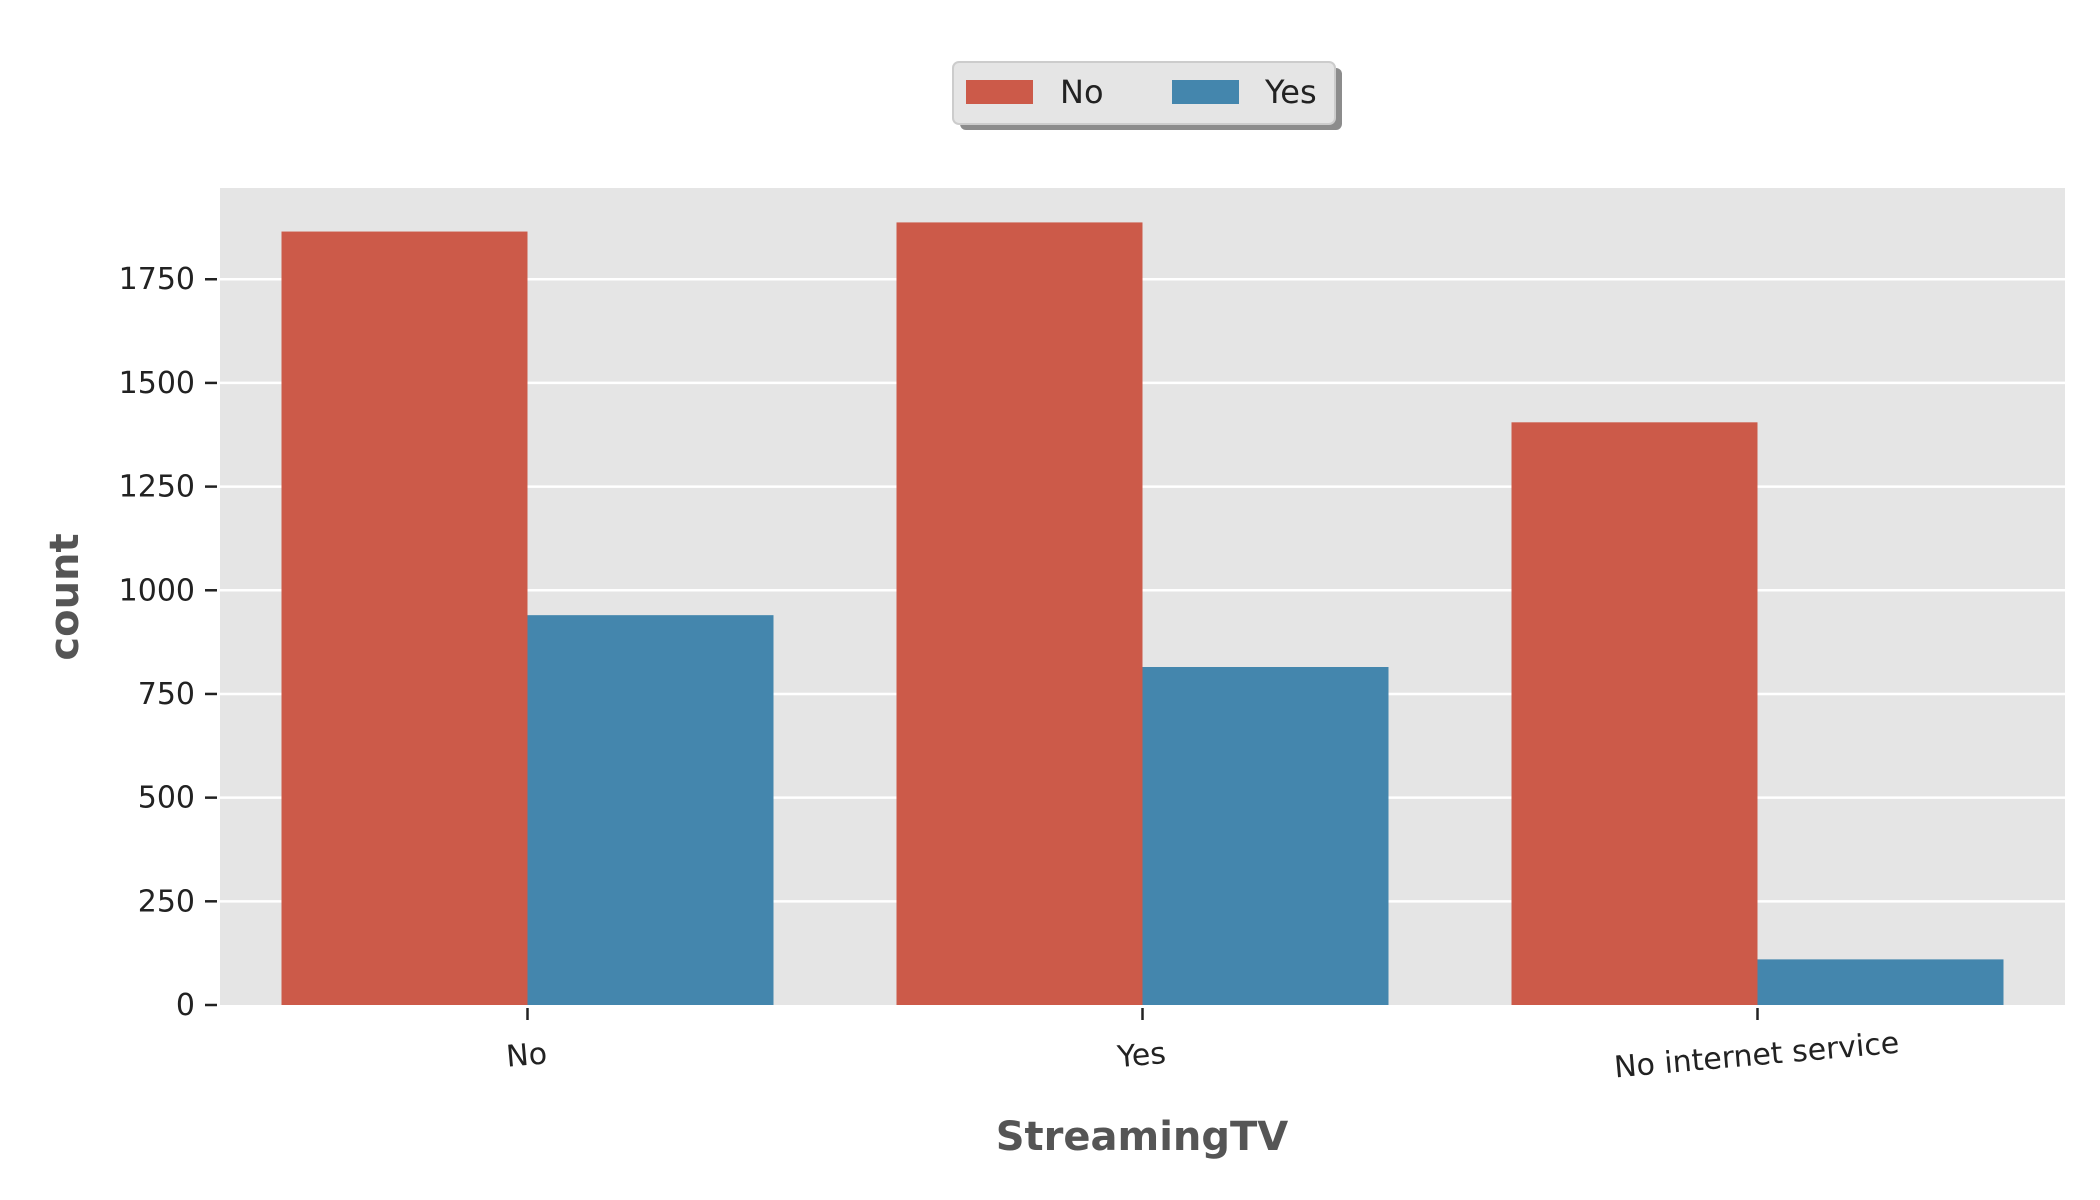 The height and width of the screenshot is (1200, 2100). I want to click on y-tick-label: 250, so click(166, 901).